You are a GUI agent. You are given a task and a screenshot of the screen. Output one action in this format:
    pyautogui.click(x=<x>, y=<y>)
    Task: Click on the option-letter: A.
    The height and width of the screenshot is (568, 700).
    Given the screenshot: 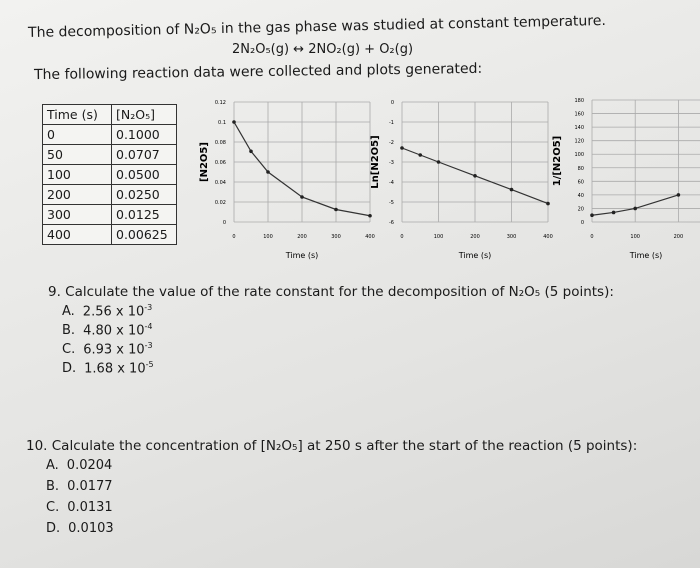 What is the action you would take?
    pyautogui.click(x=68, y=312)
    